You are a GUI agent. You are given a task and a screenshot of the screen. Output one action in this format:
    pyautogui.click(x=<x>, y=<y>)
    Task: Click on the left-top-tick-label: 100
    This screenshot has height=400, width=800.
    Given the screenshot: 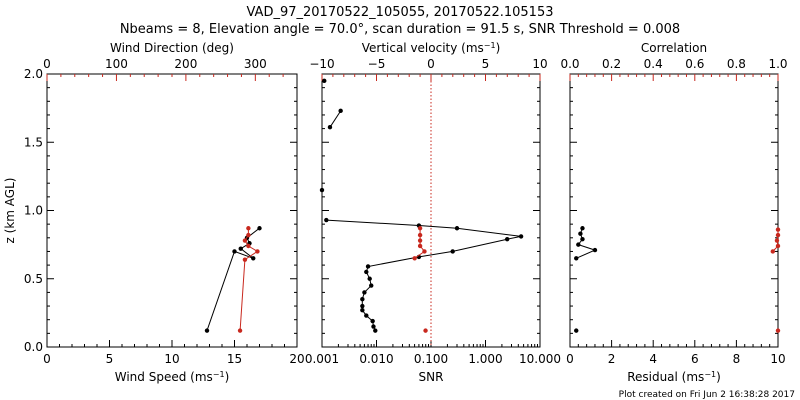 What is the action you would take?
    pyautogui.click(x=116, y=64)
    